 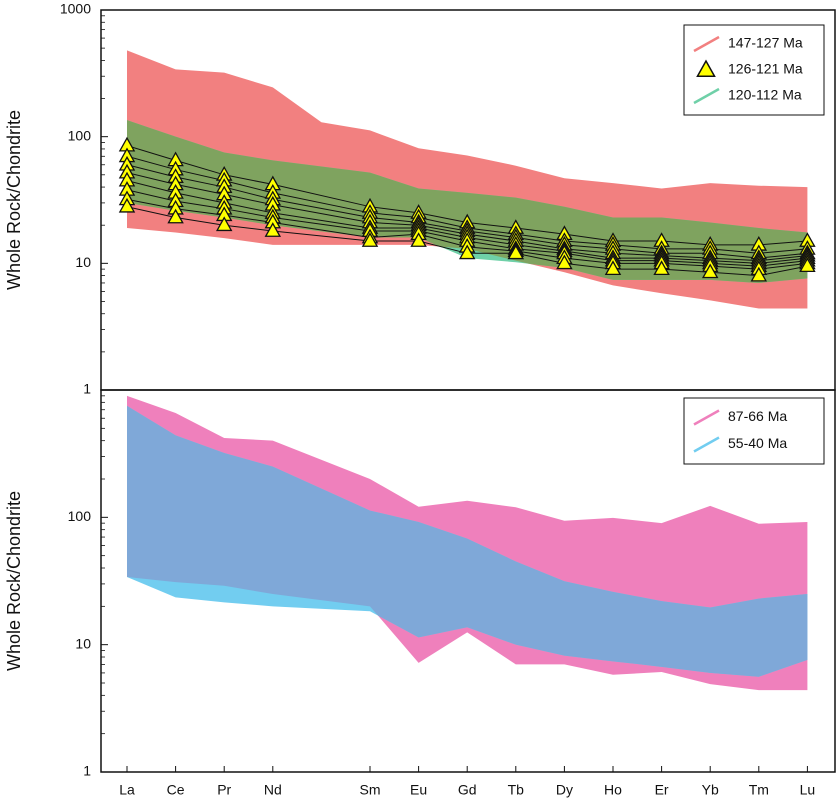 I want to click on legend-marker, so click(x=706, y=68).